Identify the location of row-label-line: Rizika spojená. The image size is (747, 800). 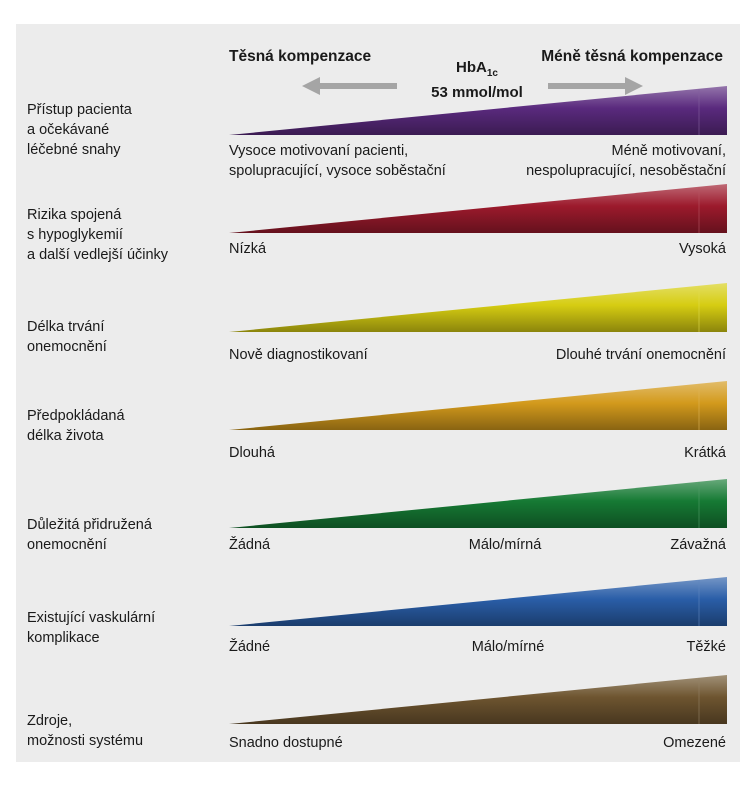
(74, 215).